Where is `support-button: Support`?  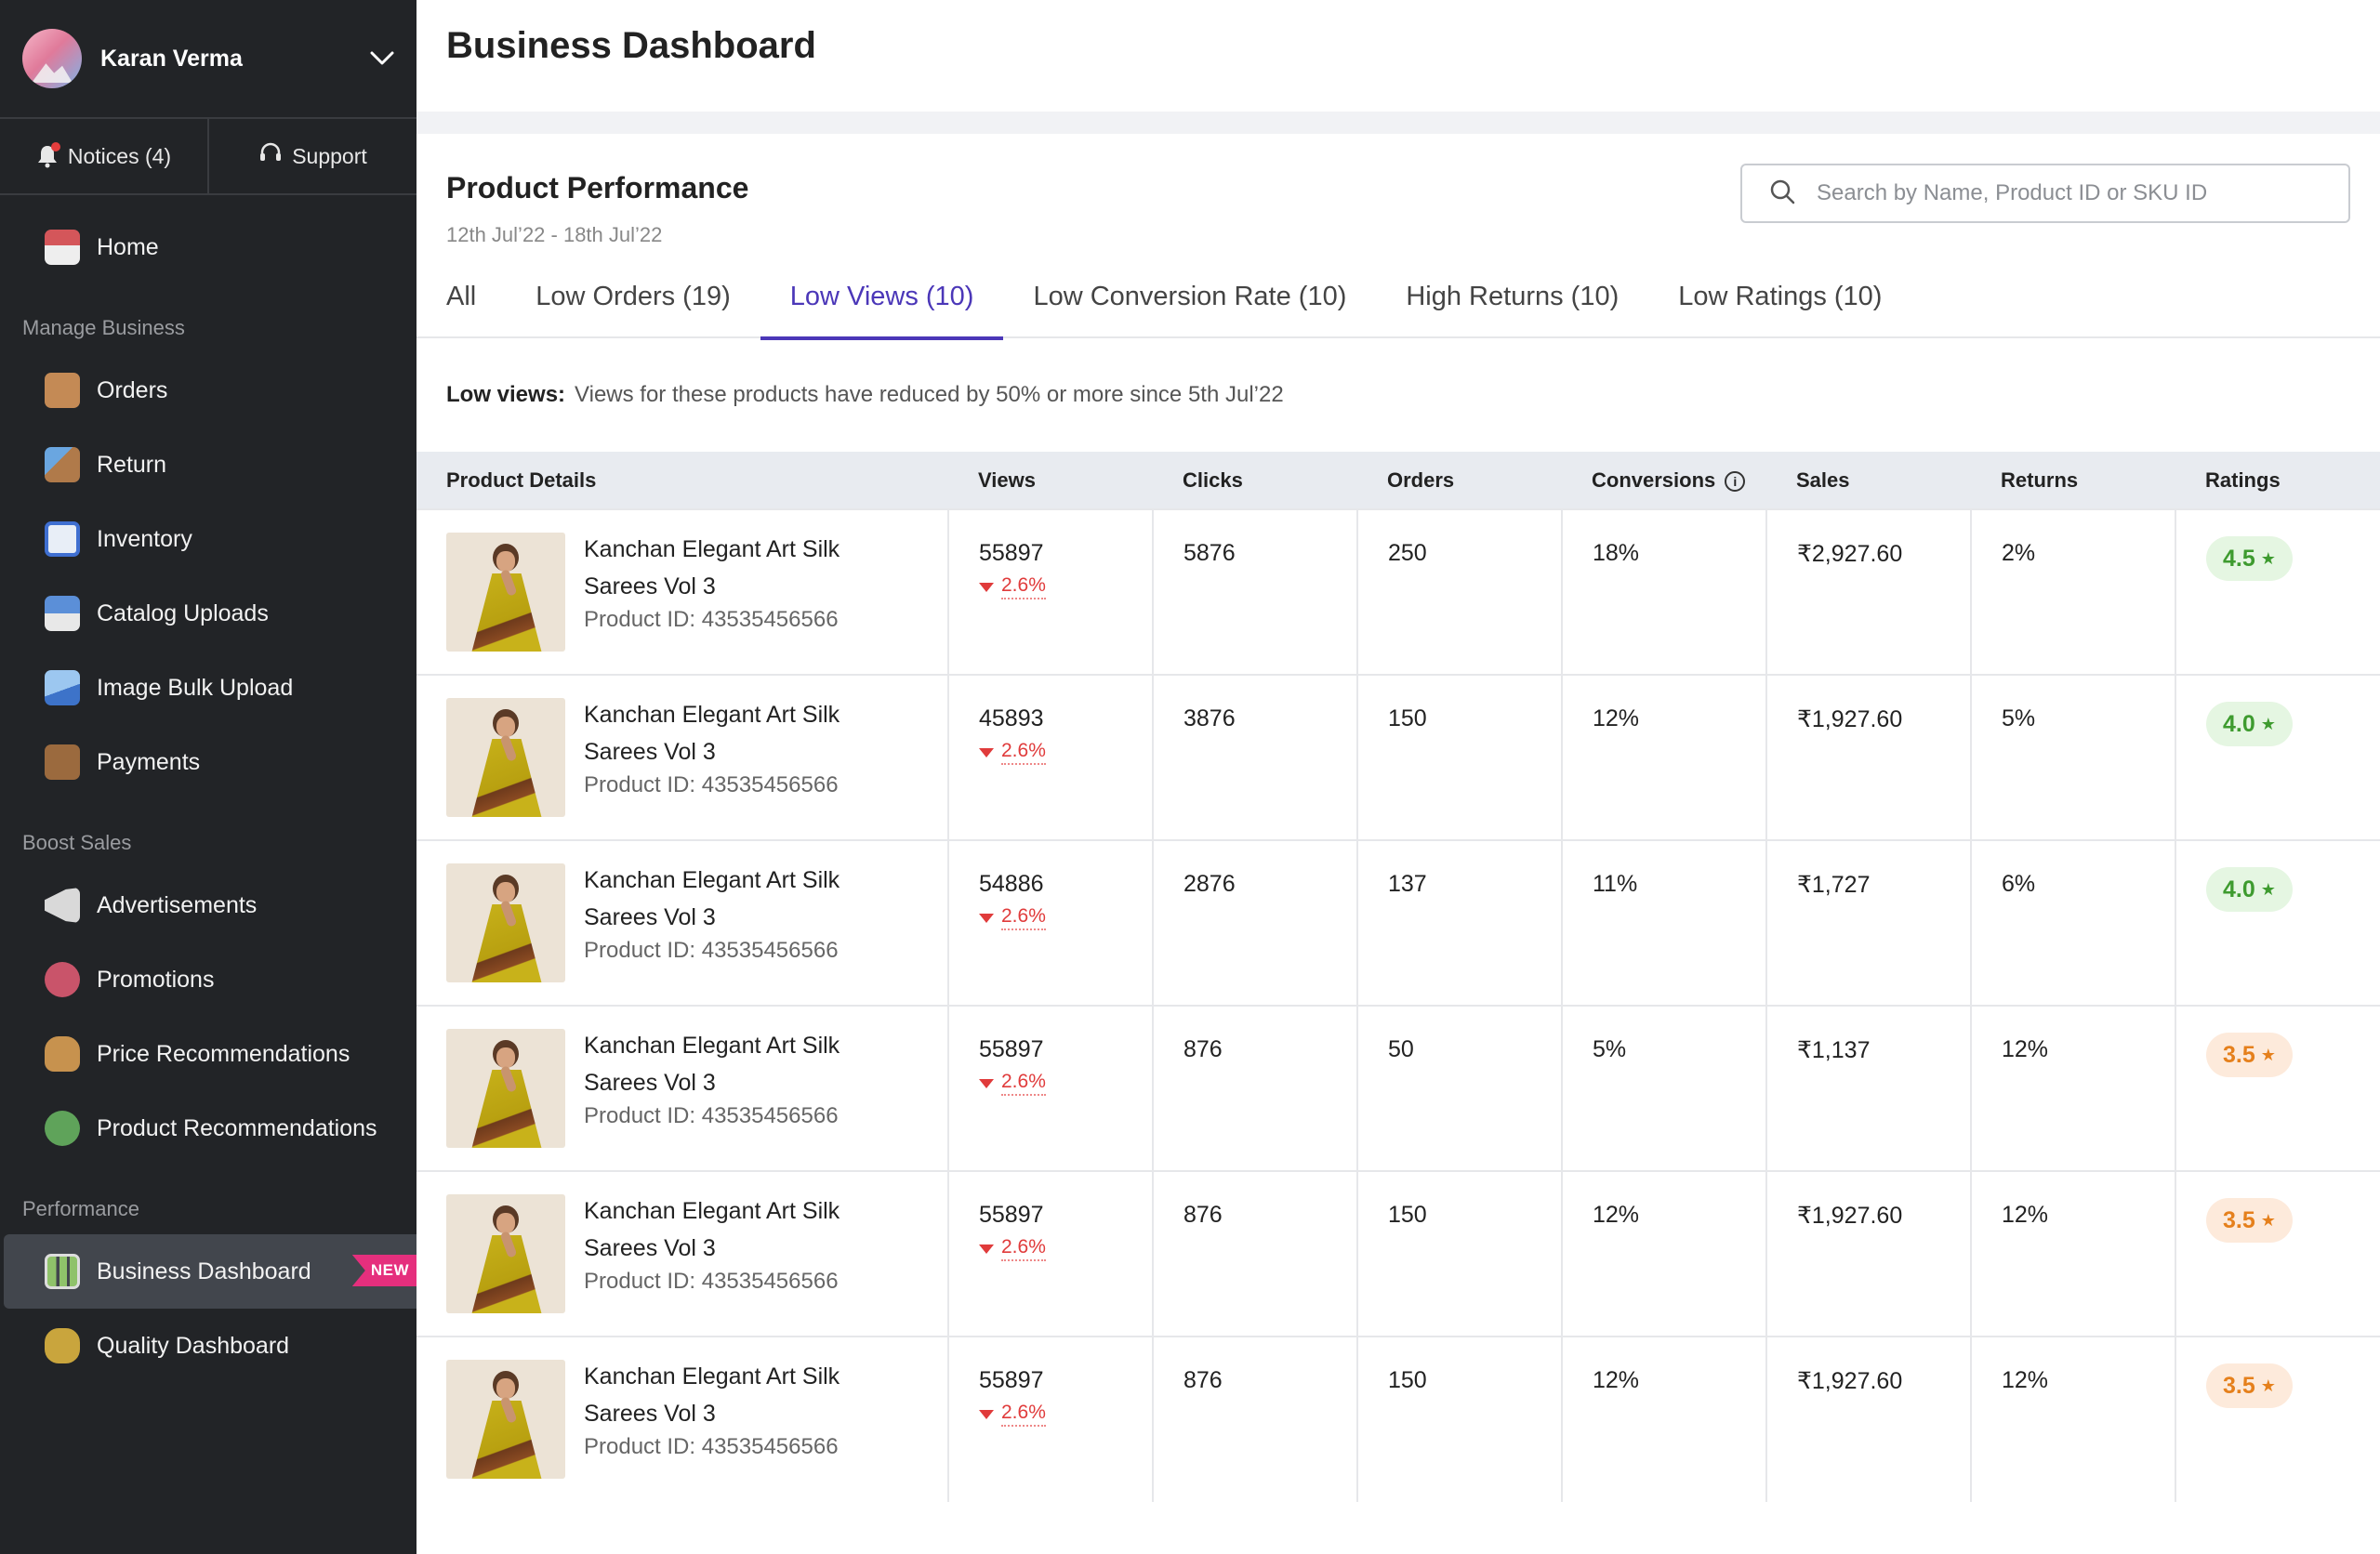 support-button: Support is located at coordinates (311, 156).